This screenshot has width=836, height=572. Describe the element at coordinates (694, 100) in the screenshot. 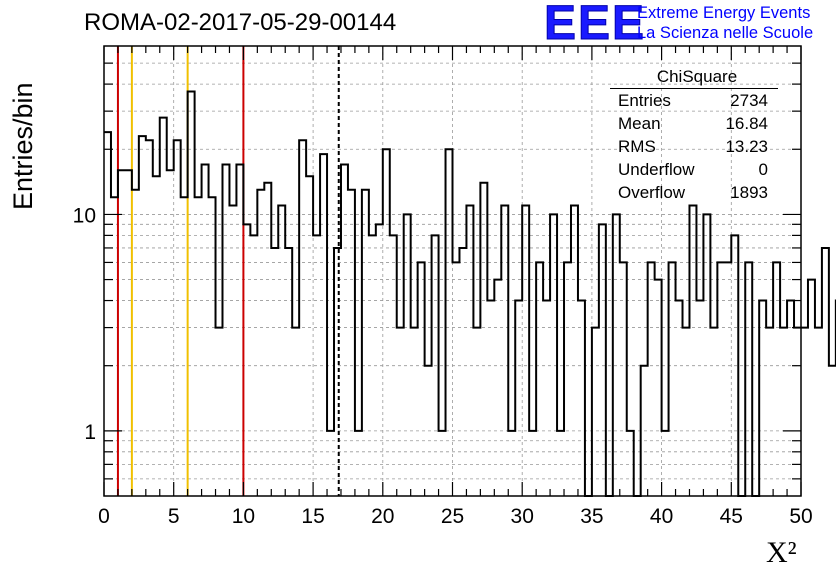

I see `stat-row-entries: Entries 2734` at that location.